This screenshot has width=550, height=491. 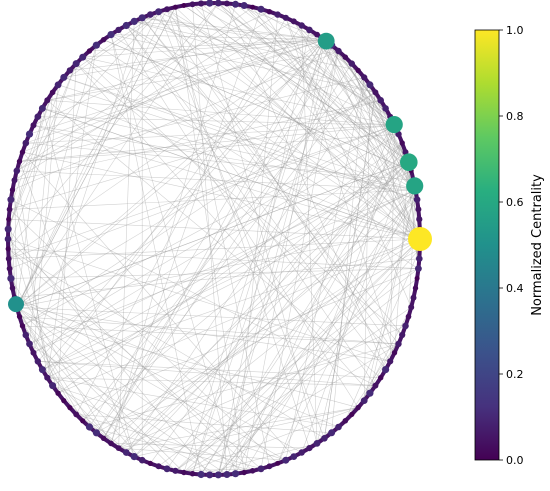 What do you see at coordinates (515, 116) in the screenshot?
I see `colorbar-tick-label: 0.8` at bounding box center [515, 116].